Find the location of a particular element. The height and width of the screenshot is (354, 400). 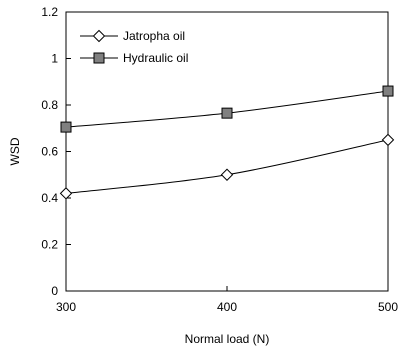

y-axis-title: WSD is located at coordinates (15, 151).